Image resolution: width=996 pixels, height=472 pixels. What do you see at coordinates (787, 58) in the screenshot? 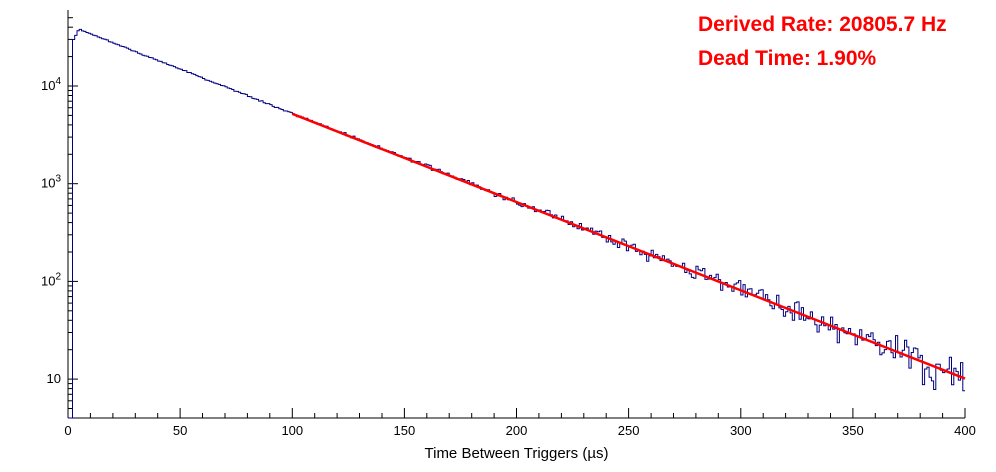
I see `dead-time-text: Dead Time: 1.90%` at bounding box center [787, 58].